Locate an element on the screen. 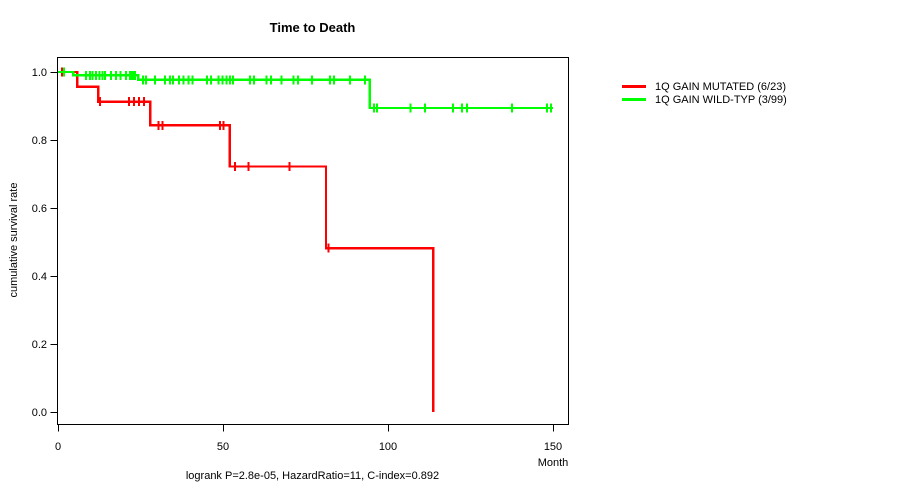 This screenshot has height=500, width=900. legend-item-wildtyp: 1Q GAIN WILD-TYP (3/99) is located at coordinates (704, 99).